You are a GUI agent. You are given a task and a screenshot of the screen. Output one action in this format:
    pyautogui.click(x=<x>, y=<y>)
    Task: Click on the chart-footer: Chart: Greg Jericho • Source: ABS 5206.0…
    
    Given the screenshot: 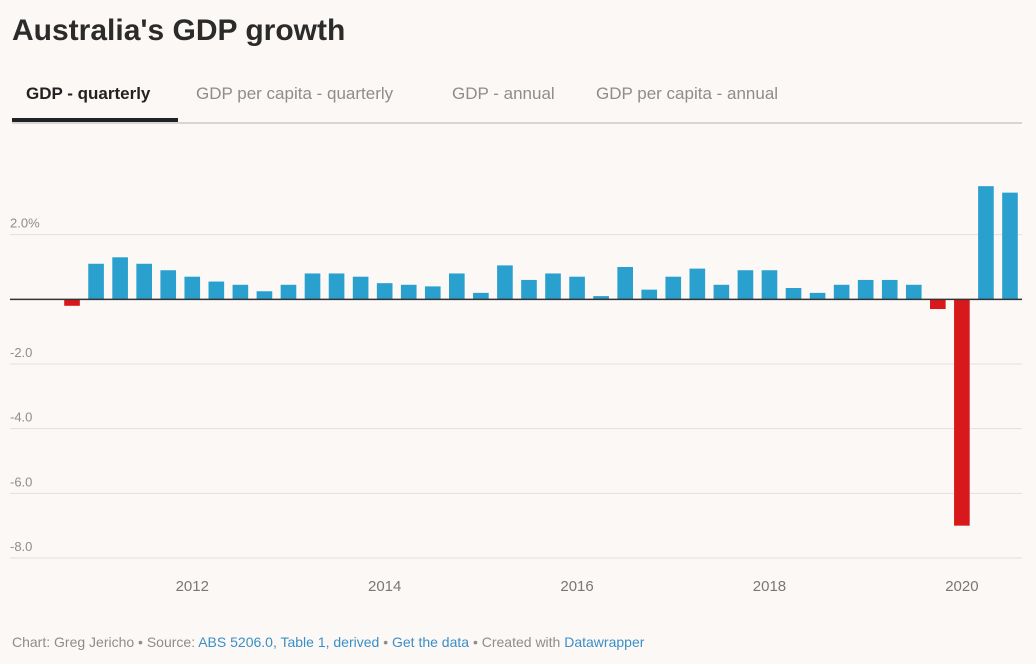 What is the action you would take?
    pyautogui.click(x=328, y=642)
    